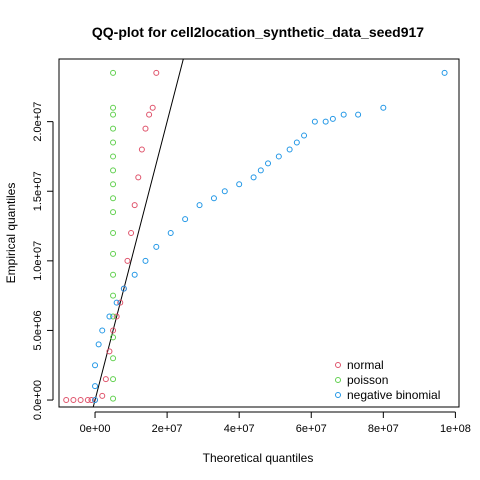 The image size is (480, 480). I want to click on y-axis: 0.0e+00 5.0e+06 1.0e+07 1.5e+07 2.0e+07, so click(43, 261).